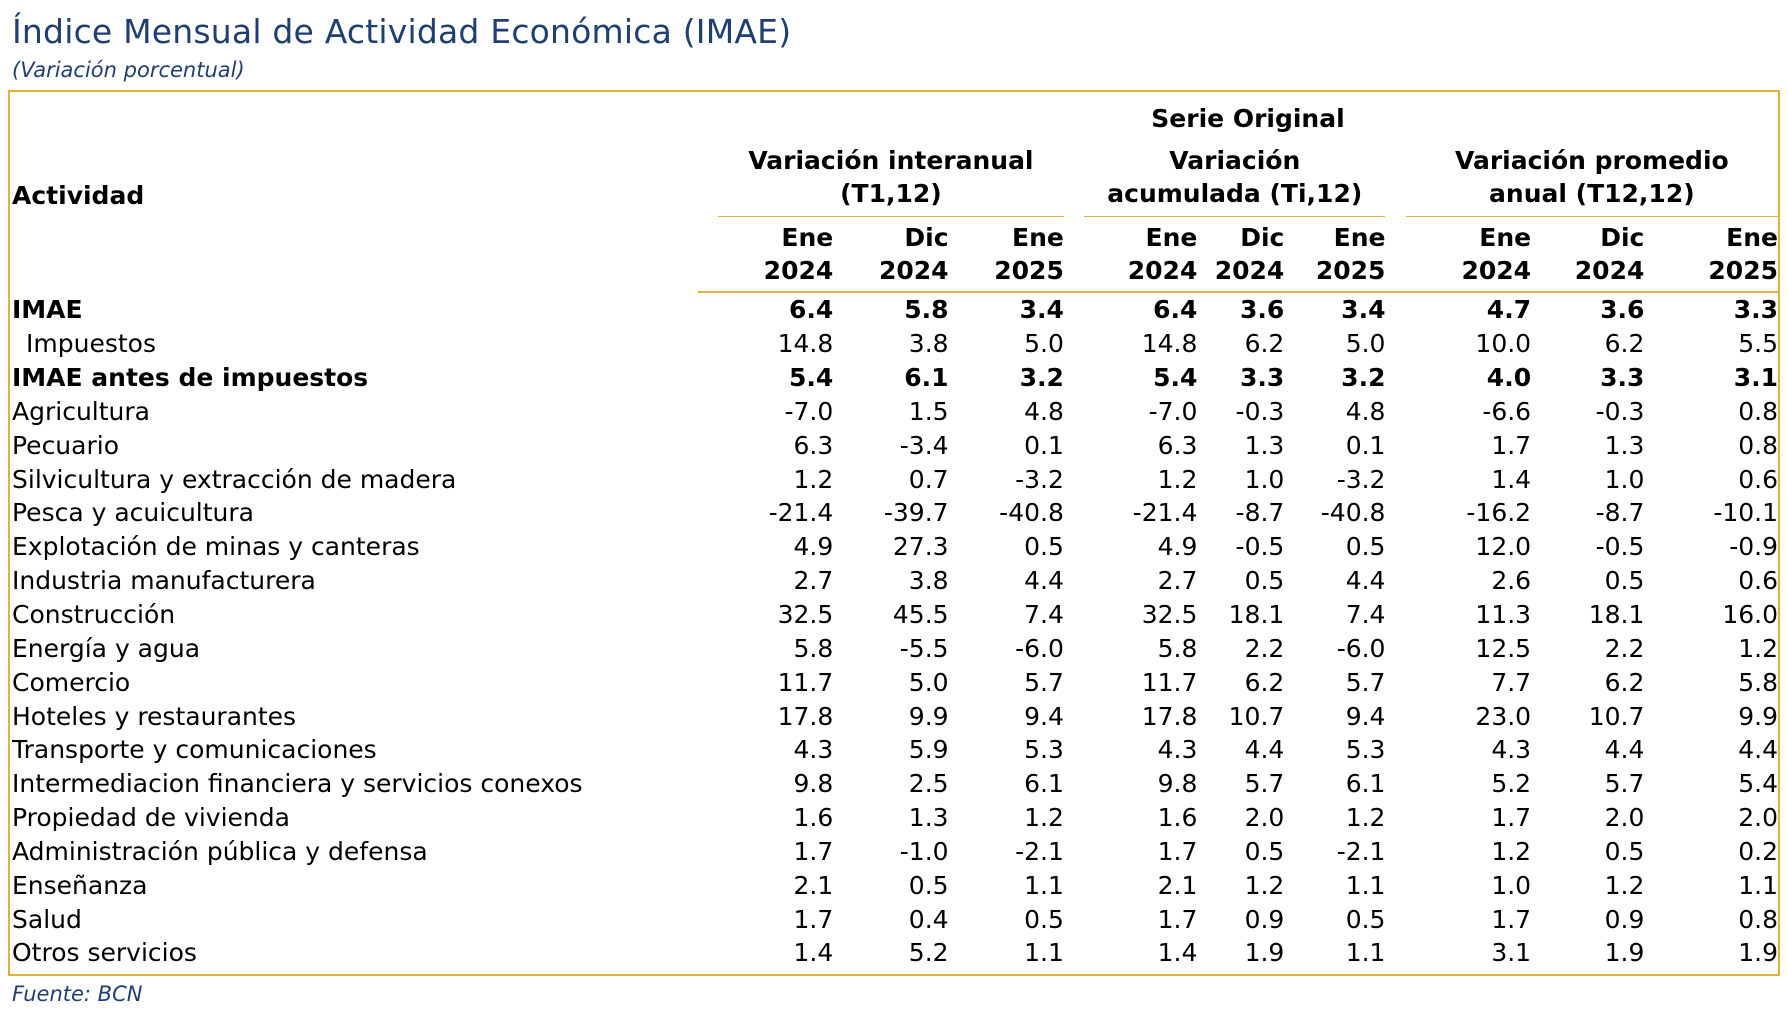 The height and width of the screenshot is (1018, 1788). I want to click on value-cell: 3.6, so click(1622, 310).